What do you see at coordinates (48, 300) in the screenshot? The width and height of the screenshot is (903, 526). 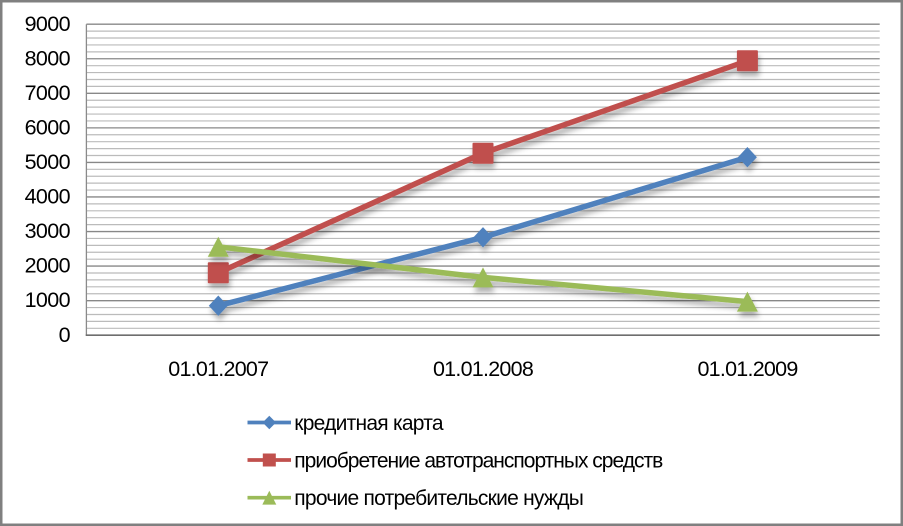 I see `svg-text: 1000` at bounding box center [48, 300].